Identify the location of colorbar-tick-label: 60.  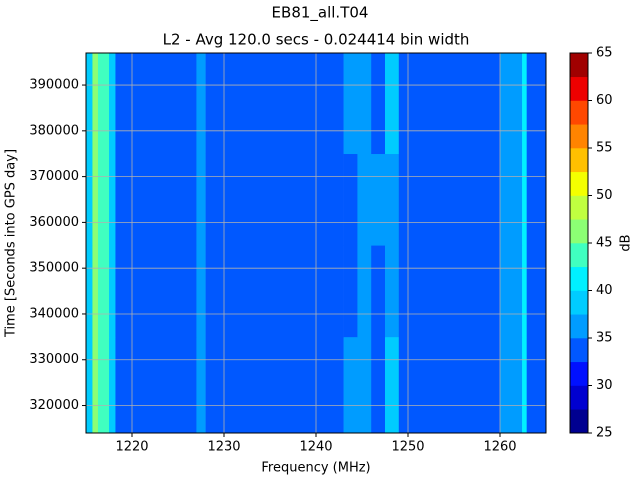
(604, 100).